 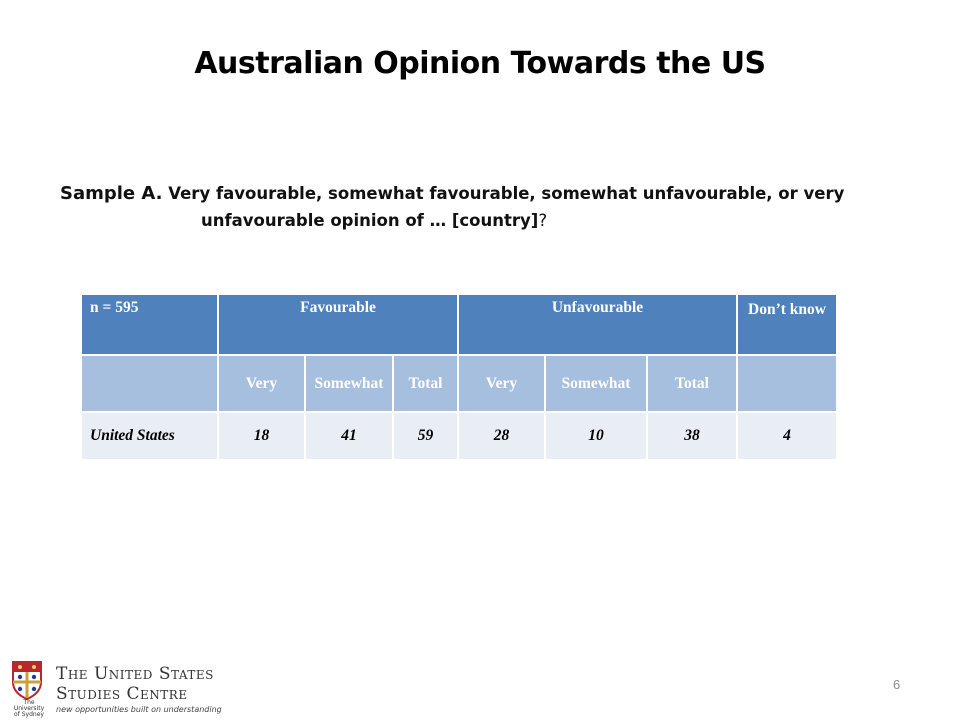 What do you see at coordinates (543, 220) in the screenshot?
I see `question-mark: ?` at bounding box center [543, 220].